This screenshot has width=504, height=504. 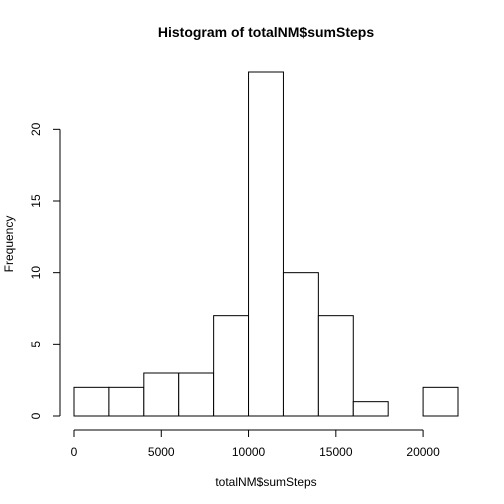 I want to click on y-axis-label: Frequency, so click(x=9, y=244).